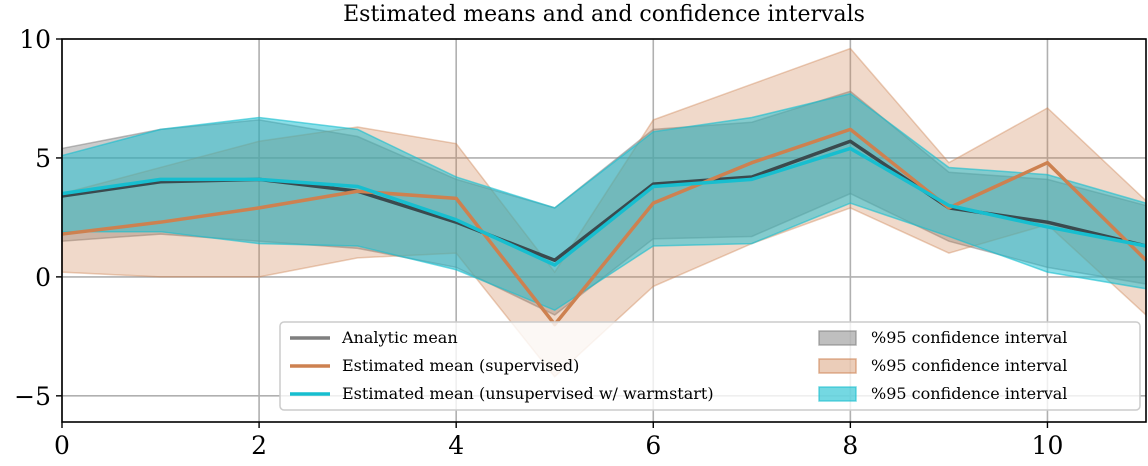 The image size is (1148, 466). What do you see at coordinates (1048, 445) in the screenshot?
I see `x-tick-label: 10` at bounding box center [1048, 445].